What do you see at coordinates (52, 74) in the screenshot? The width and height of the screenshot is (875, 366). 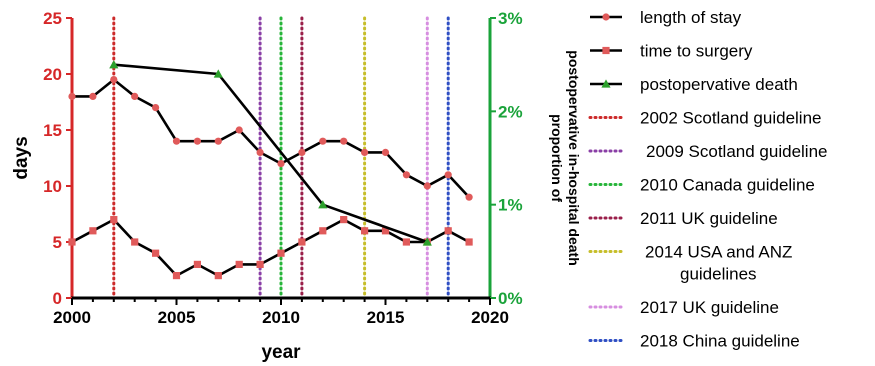 I see `y-left-tick-label: 20` at bounding box center [52, 74].